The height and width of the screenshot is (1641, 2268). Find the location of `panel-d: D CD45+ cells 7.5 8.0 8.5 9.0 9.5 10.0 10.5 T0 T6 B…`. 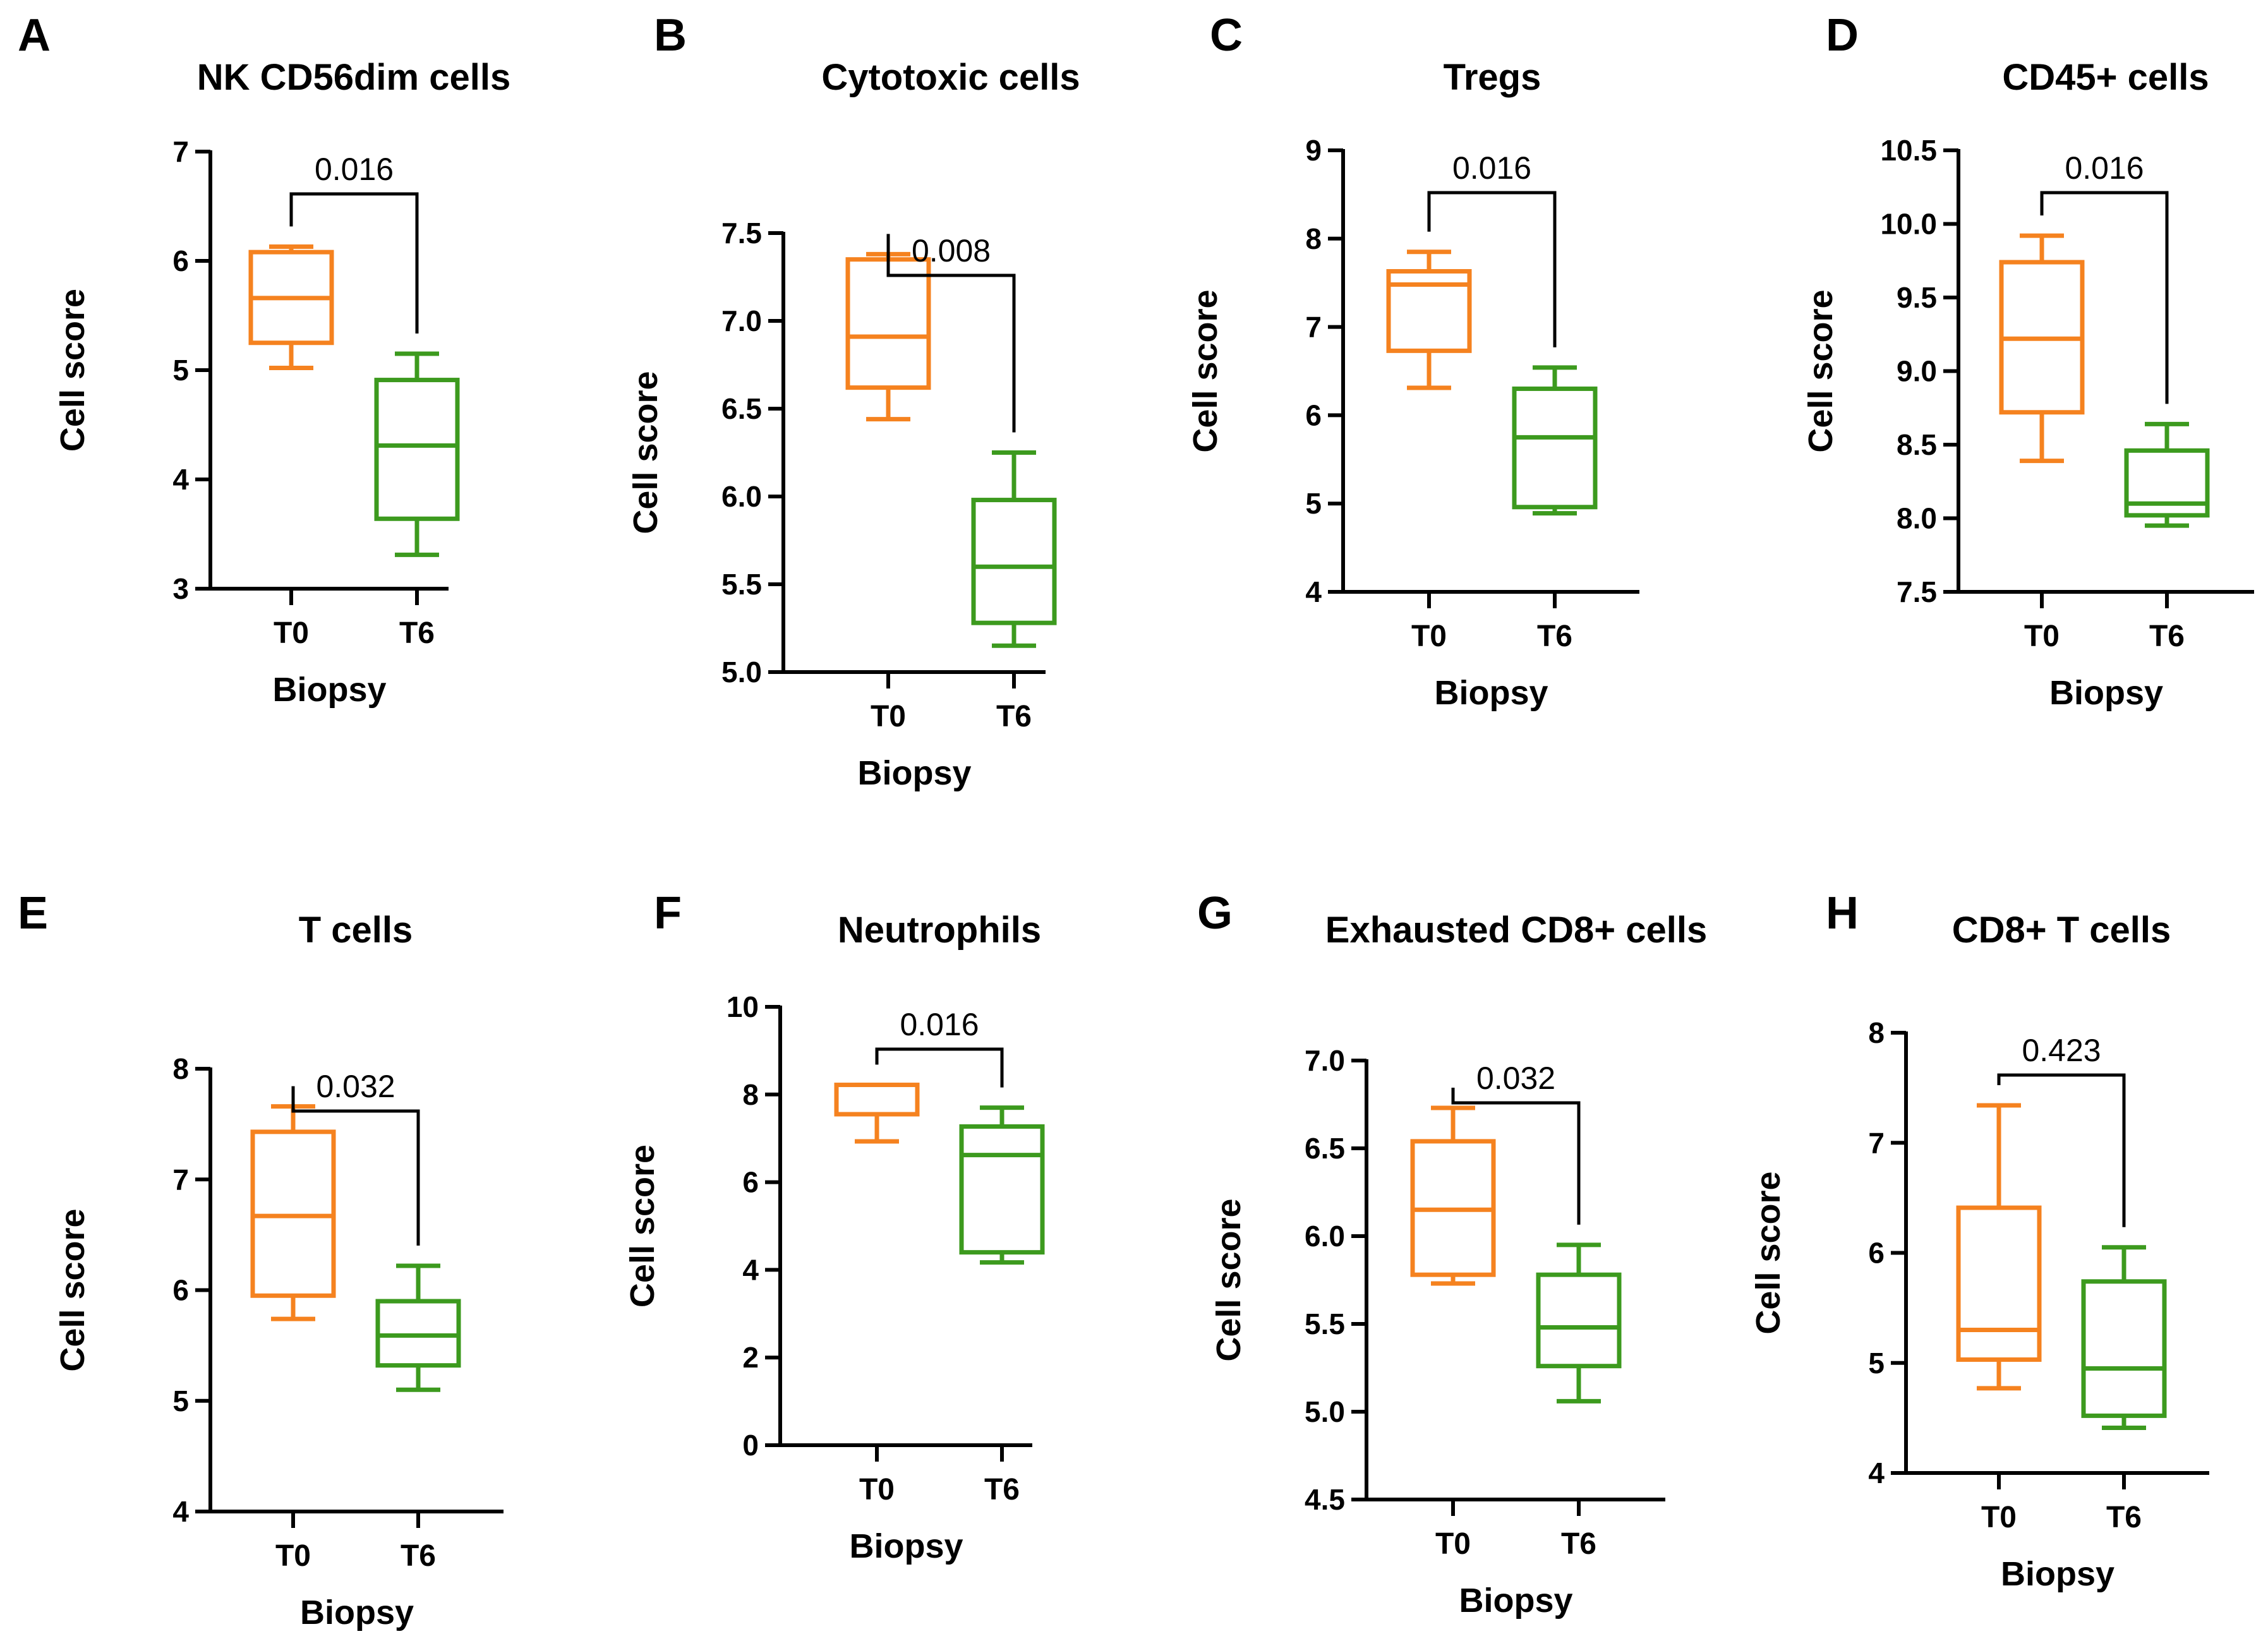

panel-d: D CD45+ cells 7.5 8.0 8.5 9.0 9.5 10.0 10.5 T0 T6 B… is located at coordinates (2028, 361).